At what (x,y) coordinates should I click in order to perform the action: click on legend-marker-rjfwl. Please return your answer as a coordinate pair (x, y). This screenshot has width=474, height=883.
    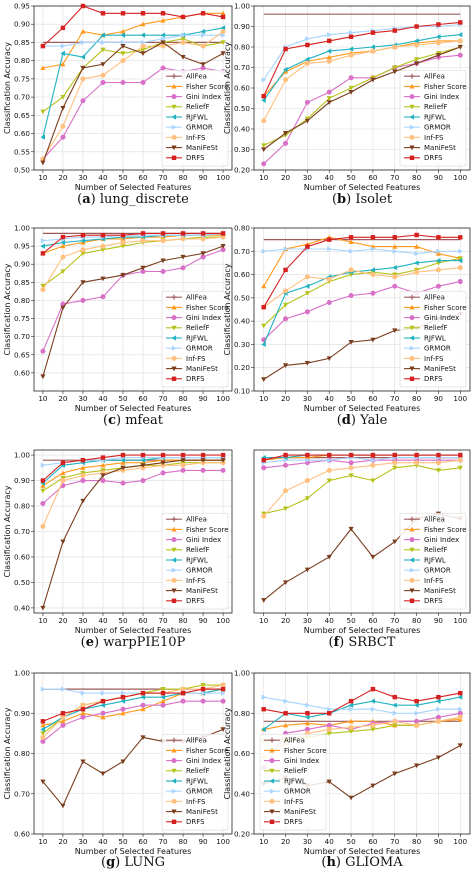
    Looking at the image, I should click on (174, 338).